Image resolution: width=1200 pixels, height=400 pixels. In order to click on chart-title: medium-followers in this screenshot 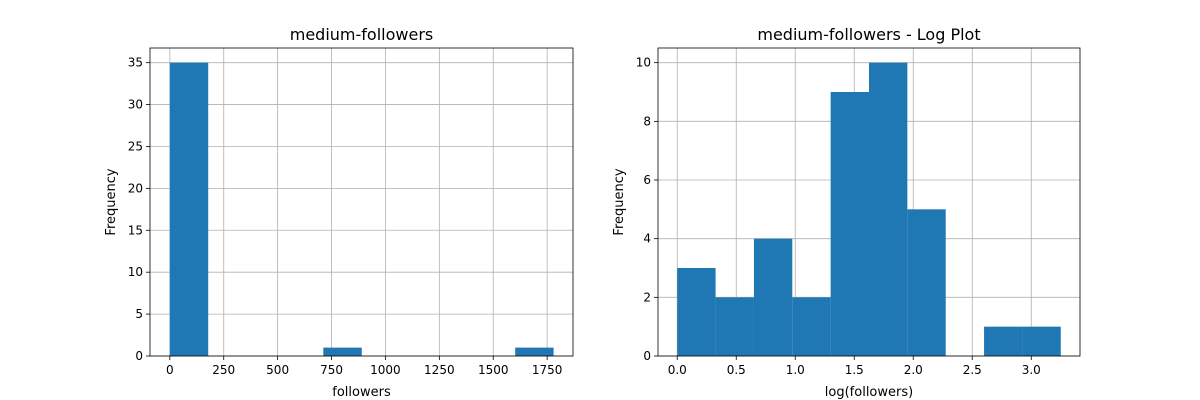, I will do `click(361, 34)`.